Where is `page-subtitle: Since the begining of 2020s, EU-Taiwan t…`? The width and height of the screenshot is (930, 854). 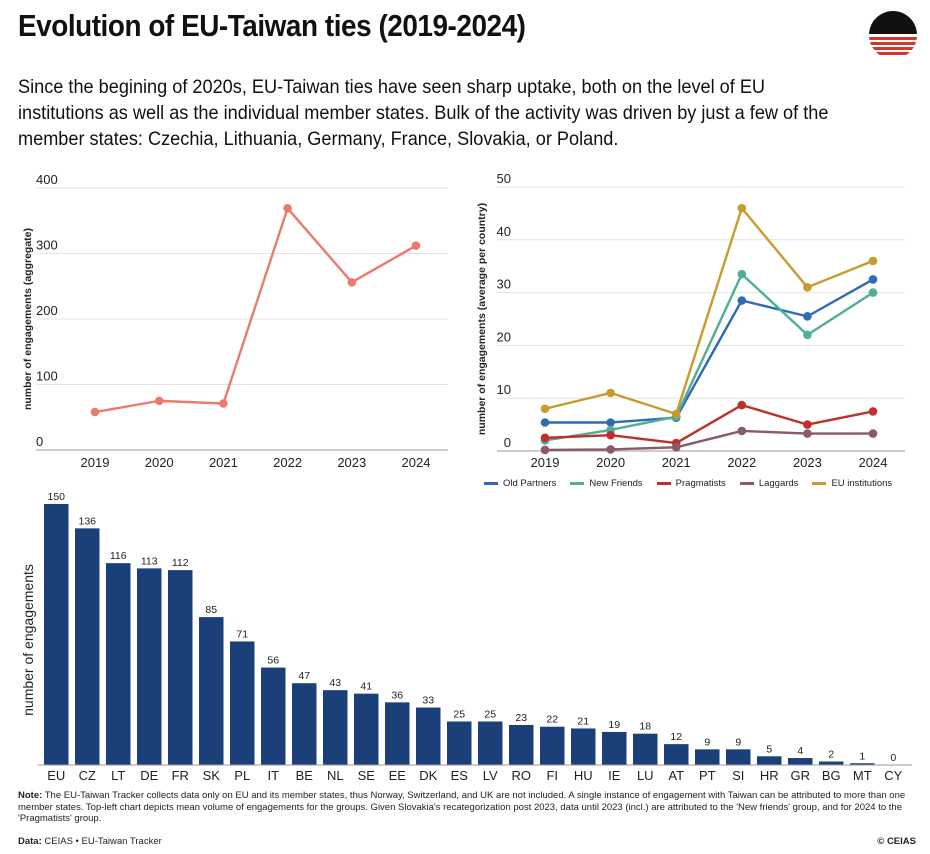
page-subtitle: Since the begining of 2020s, EU-Taiwan t… is located at coordinates (423, 113).